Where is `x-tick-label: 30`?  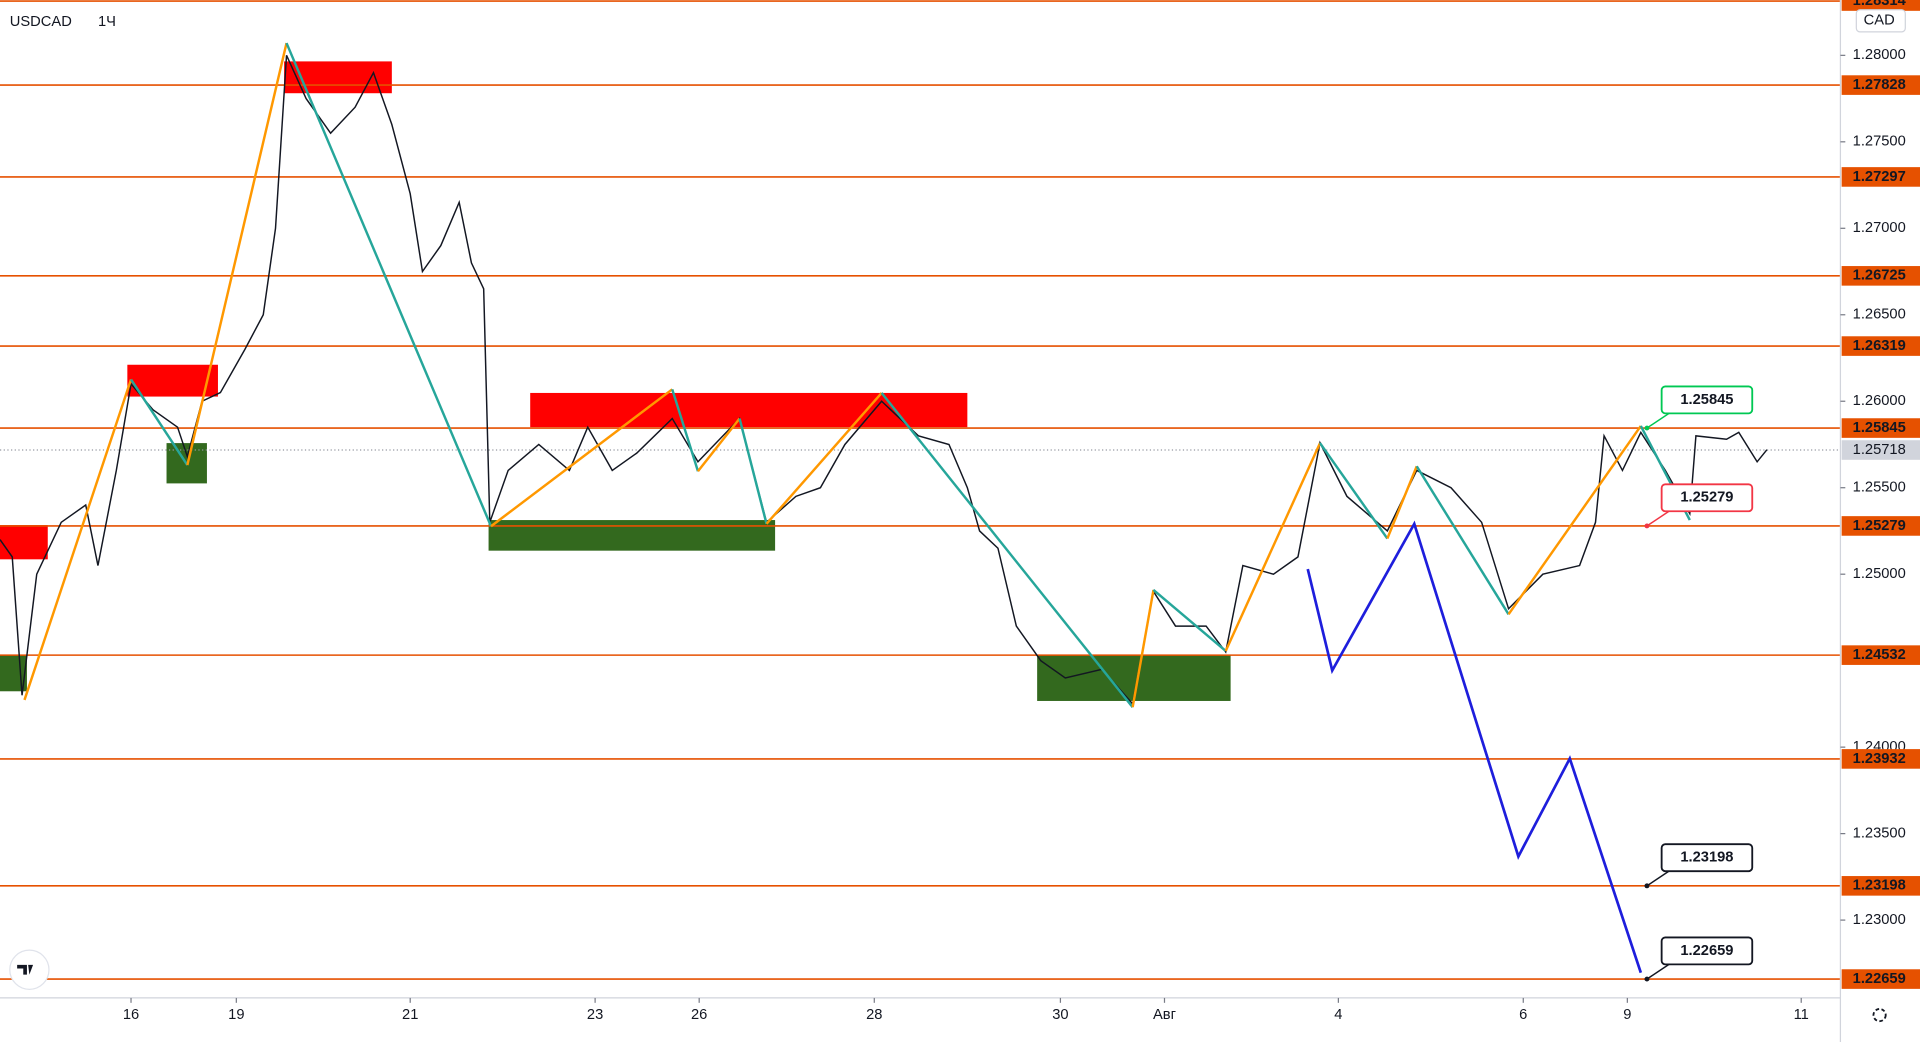
x-tick-label: 30 is located at coordinates (1060, 1015).